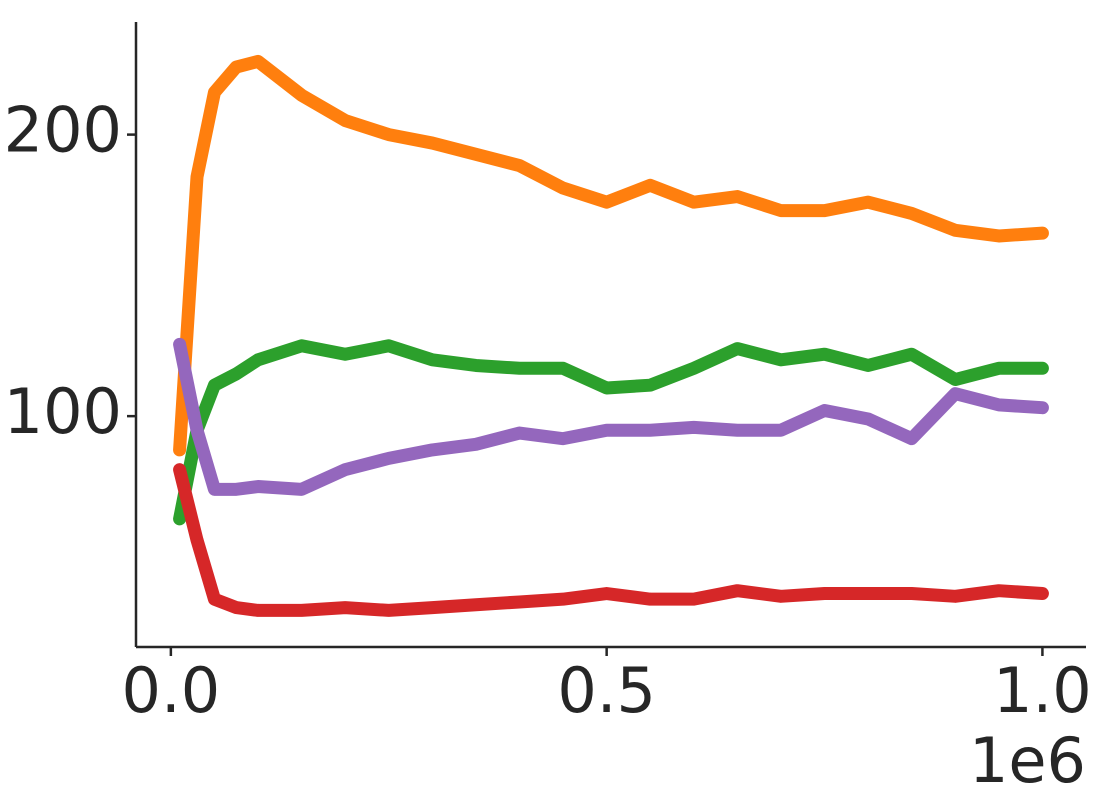 The image size is (1096, 808). I want to click on y-tick-label: 200, so click(63, 130).